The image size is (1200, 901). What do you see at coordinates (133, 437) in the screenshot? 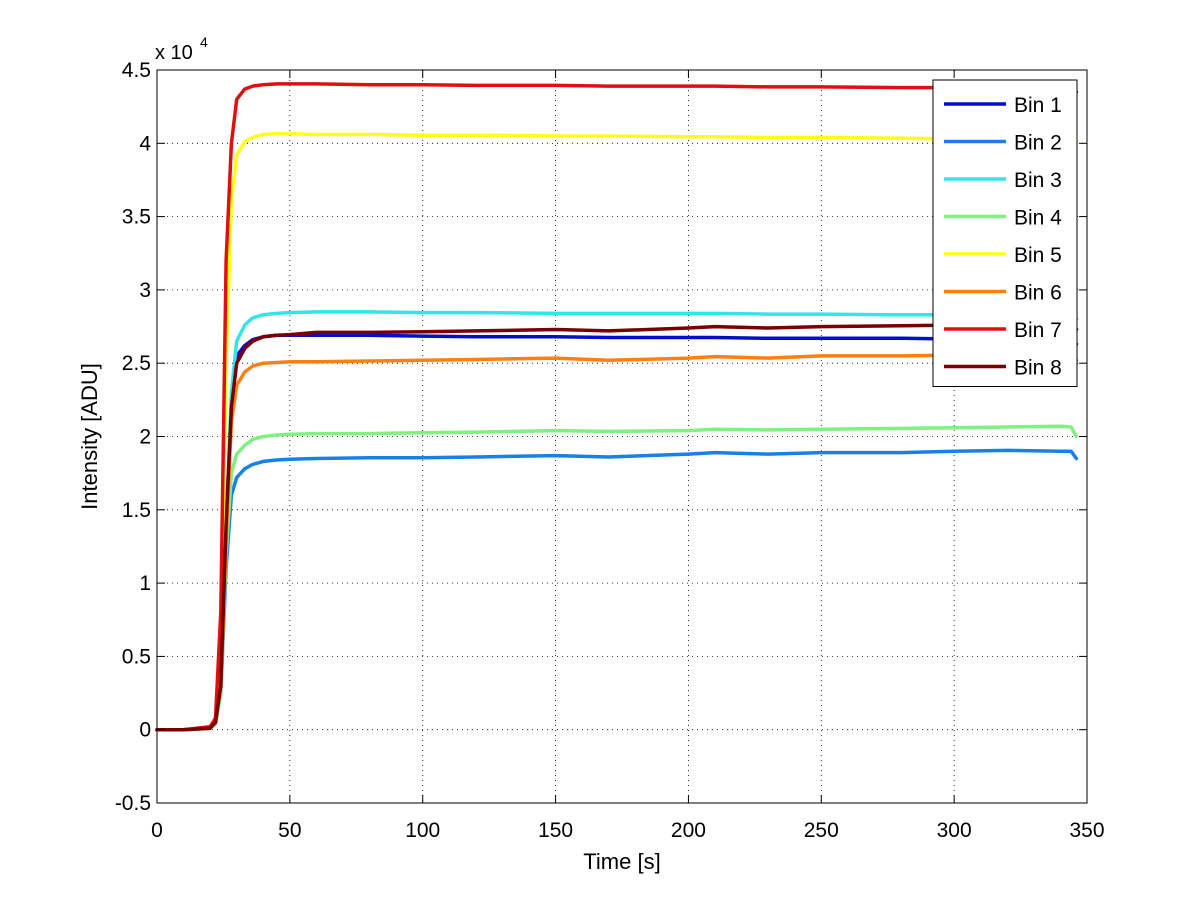
I see `y-tick-labels: -0.5 0 0.5 1 1.5 2 2.5 3 3.5 4 4.5` at bounding box center [133, 437].